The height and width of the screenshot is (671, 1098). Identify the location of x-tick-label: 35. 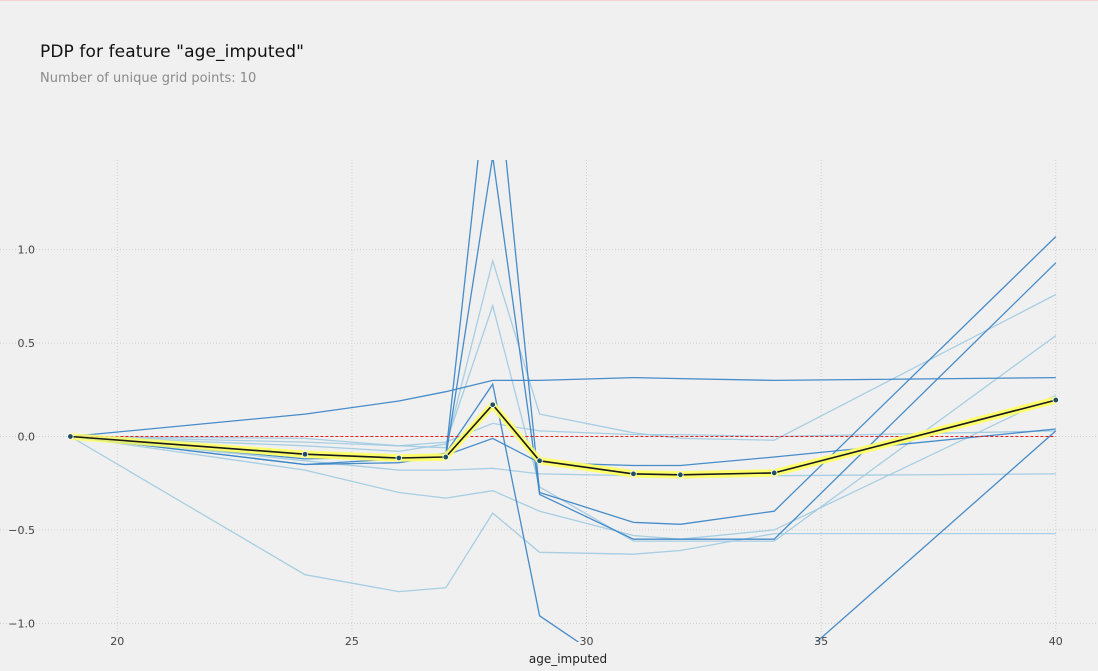
(821, 641).